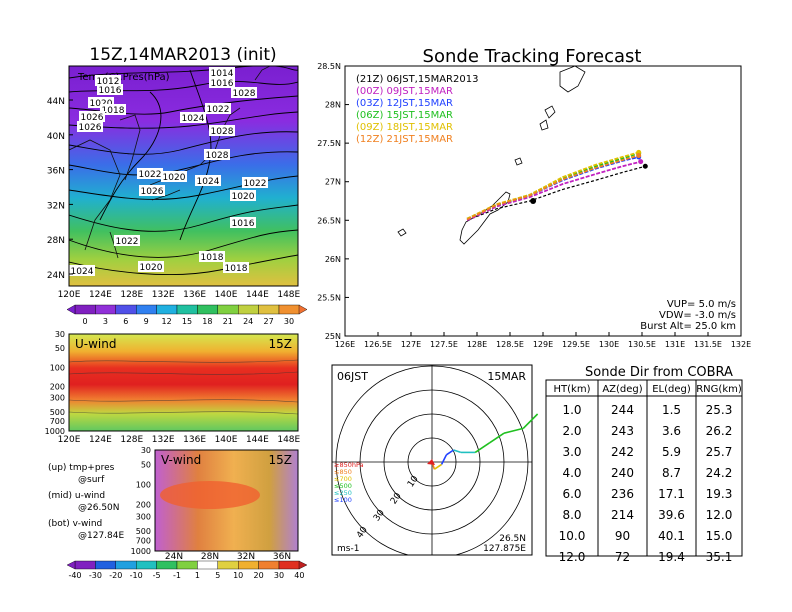 The height and width of the screenshot is (612, 792). What do you see at coordinates (671, 473) in the screenshot?
I see `table-cell: 8.7` at bounding box center [671, 473].